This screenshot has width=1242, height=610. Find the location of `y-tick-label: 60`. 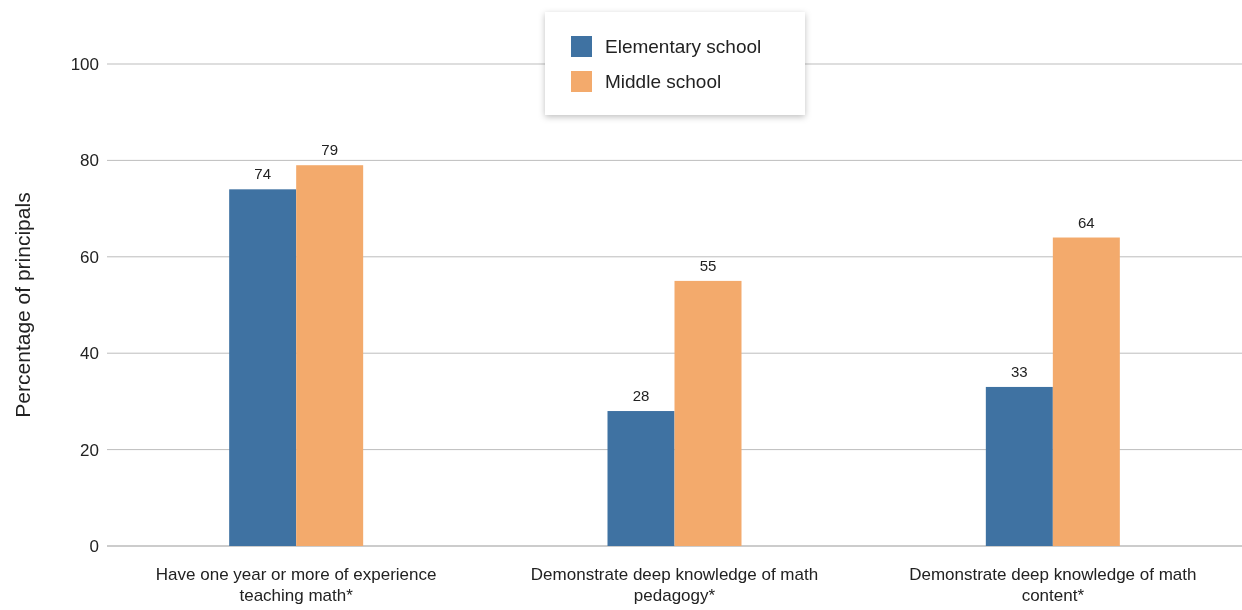

y-tick-label: 60 is located at coordinates (89, 257).